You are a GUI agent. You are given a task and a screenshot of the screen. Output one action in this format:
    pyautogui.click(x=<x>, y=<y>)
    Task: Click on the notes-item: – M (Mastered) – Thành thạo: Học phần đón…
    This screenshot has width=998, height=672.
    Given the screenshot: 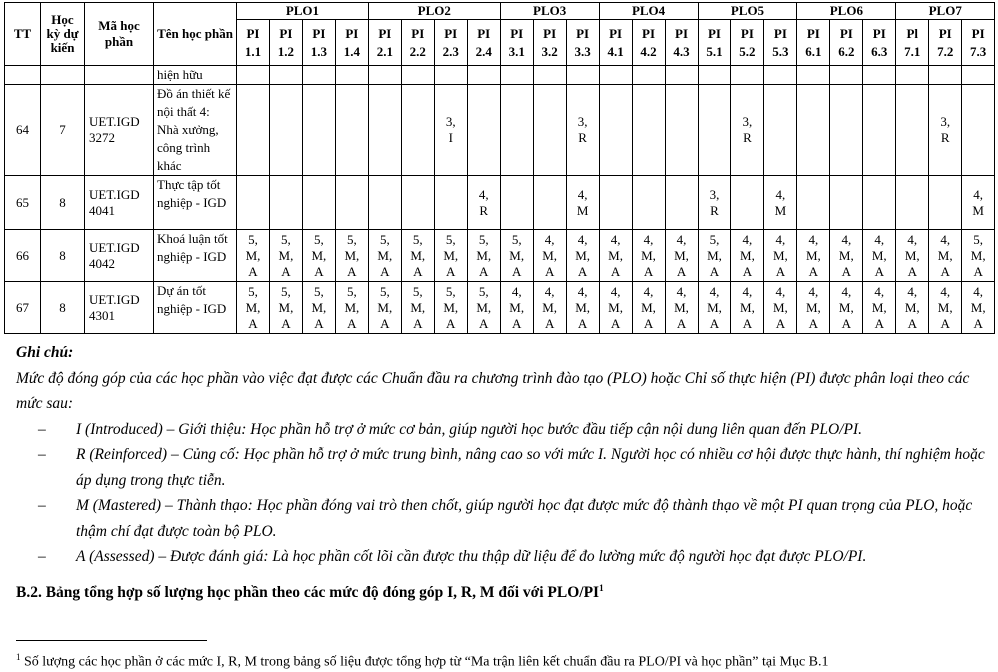 What is the action you would take?
    pyautogui.click(x=503, y=518)
    